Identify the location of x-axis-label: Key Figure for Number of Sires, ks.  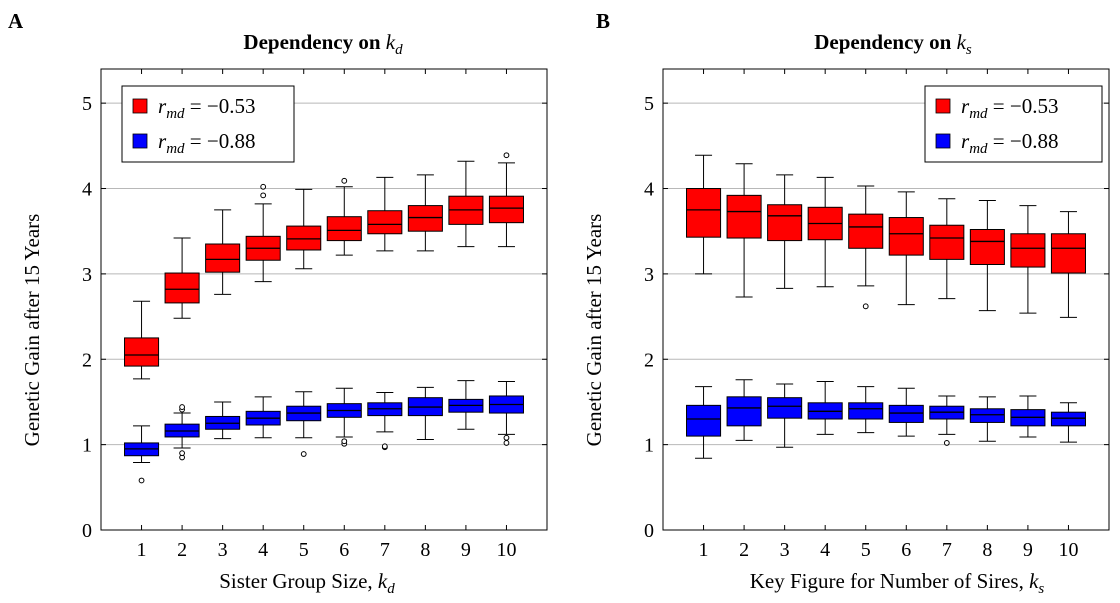
(897, 583).